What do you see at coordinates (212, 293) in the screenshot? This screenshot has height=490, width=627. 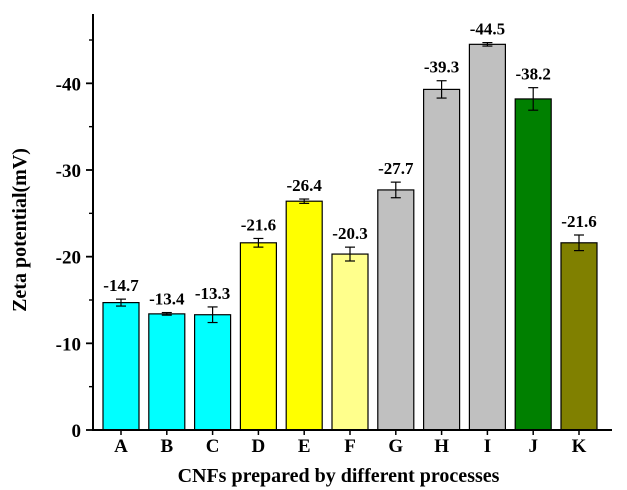 I see `value-label-c: -13.3` at bounding box center [212, 293].